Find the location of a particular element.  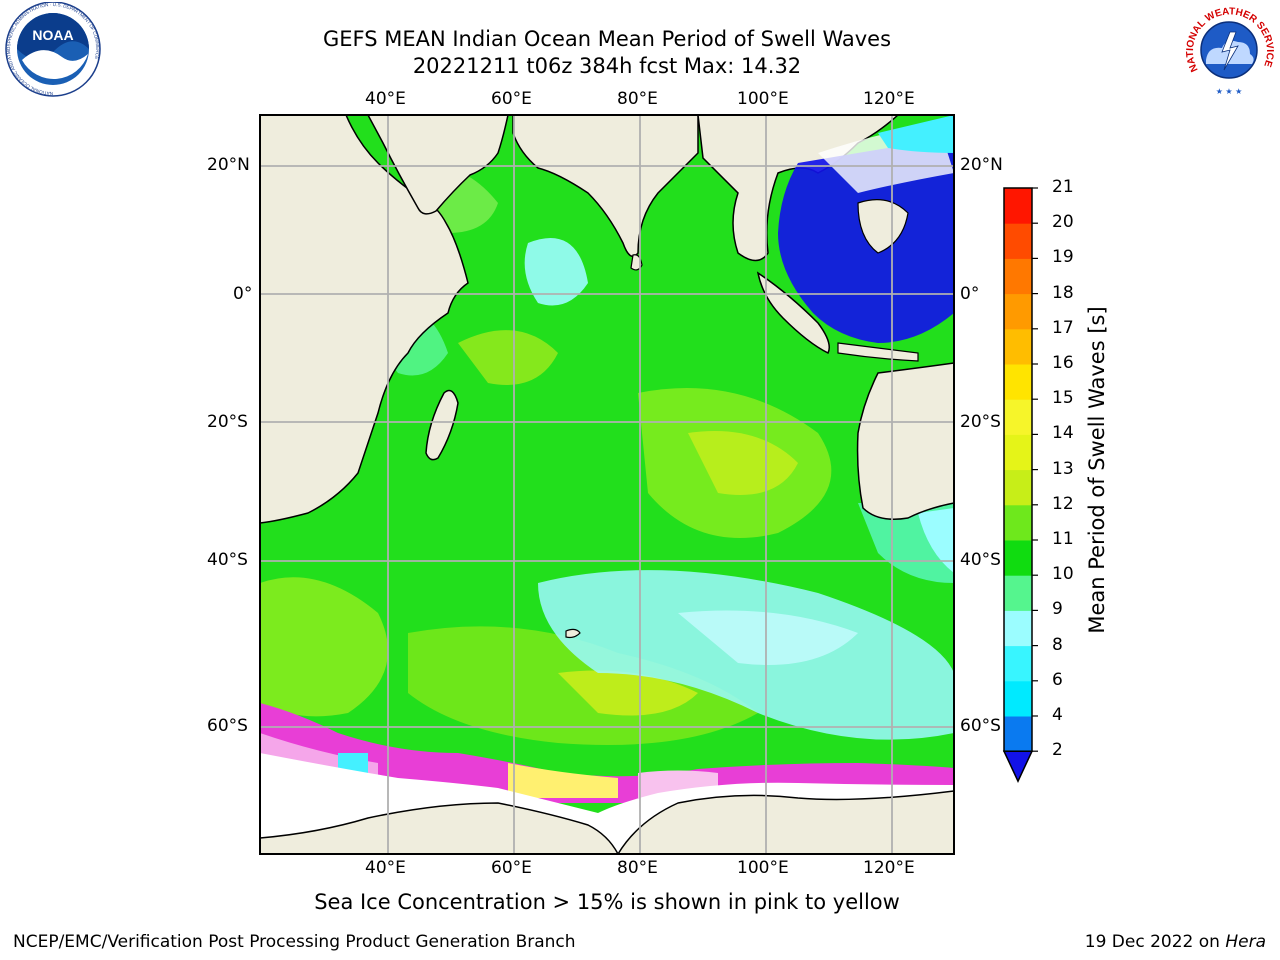

lat-label-left: 20°N is located at coordinates (228, 165).